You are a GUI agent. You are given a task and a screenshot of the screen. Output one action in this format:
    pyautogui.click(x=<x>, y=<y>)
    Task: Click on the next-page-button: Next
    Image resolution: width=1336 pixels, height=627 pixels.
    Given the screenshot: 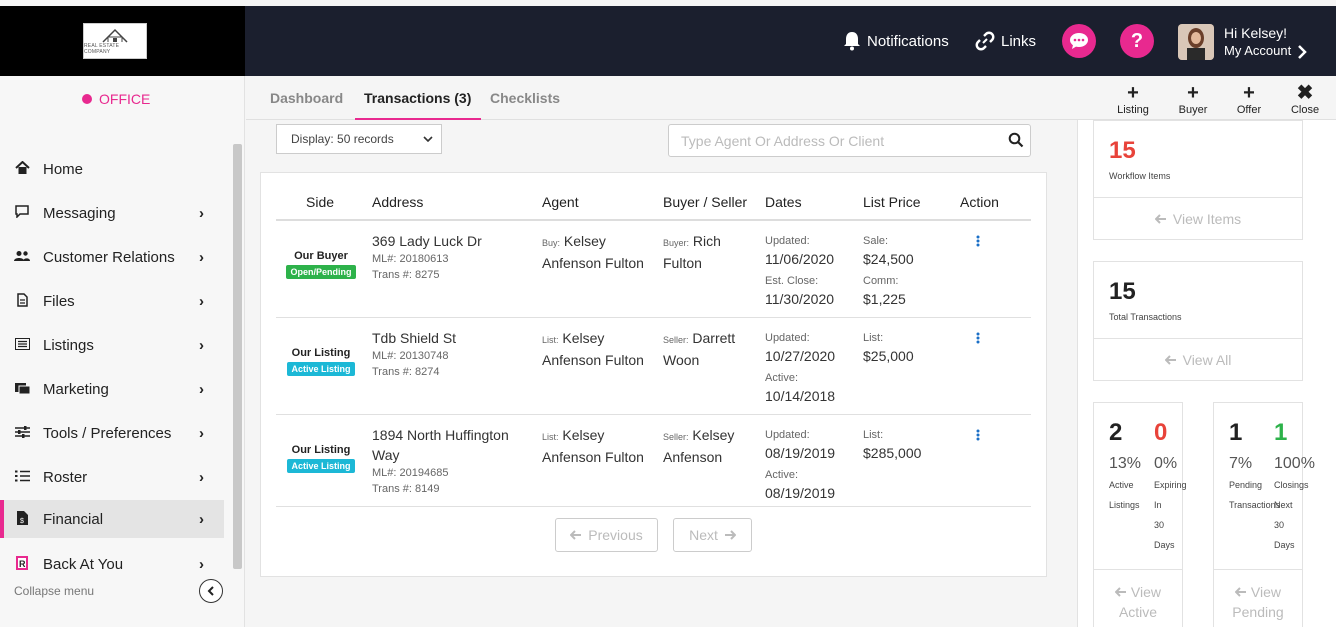 What is the action you would take?
    pyautogui.click(x=712, y=535)
    